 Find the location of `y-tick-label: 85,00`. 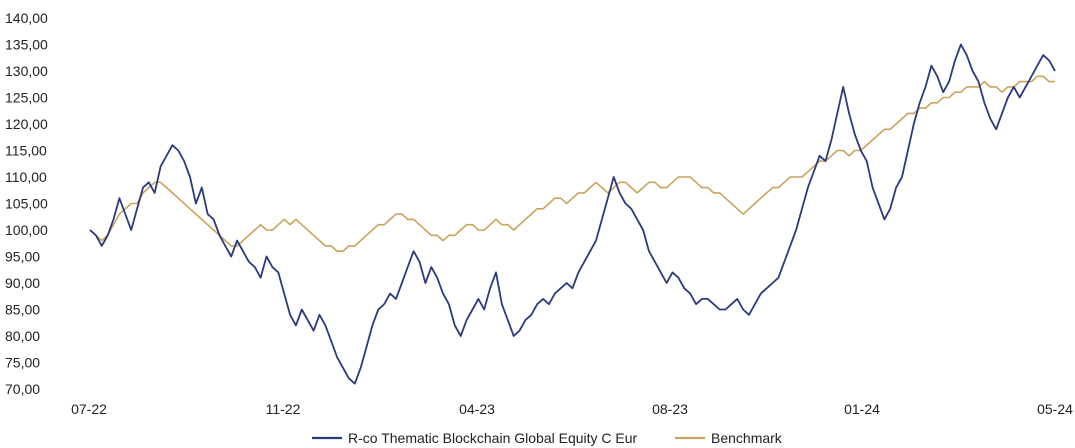

y-tick-label: 85,00 is located at coordinates (22, 310).